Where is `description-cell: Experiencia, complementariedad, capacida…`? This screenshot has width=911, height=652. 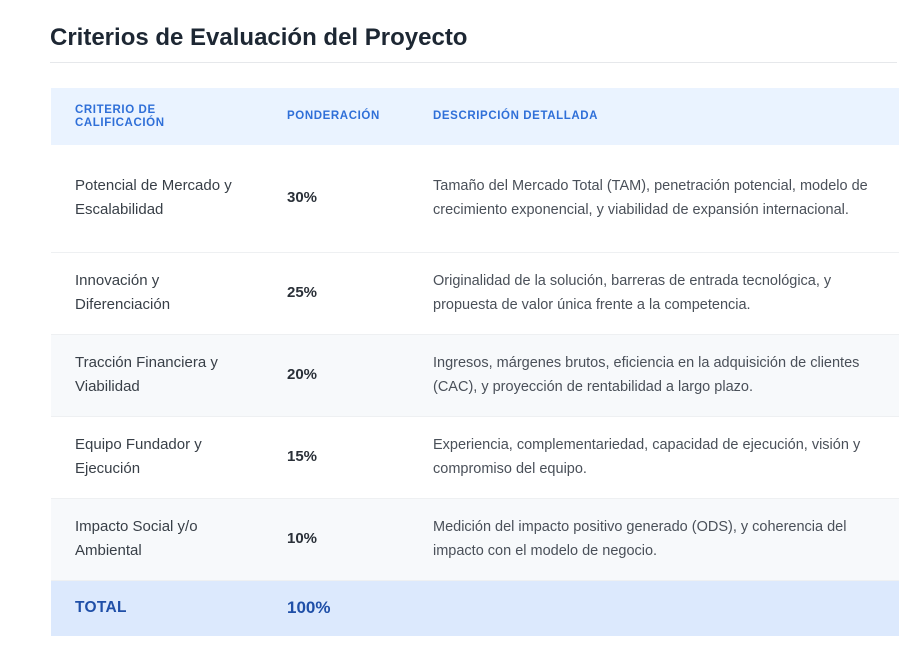
description-cell: Experiencia, complementariedad, capacida… is located at coordinates (654, 457).